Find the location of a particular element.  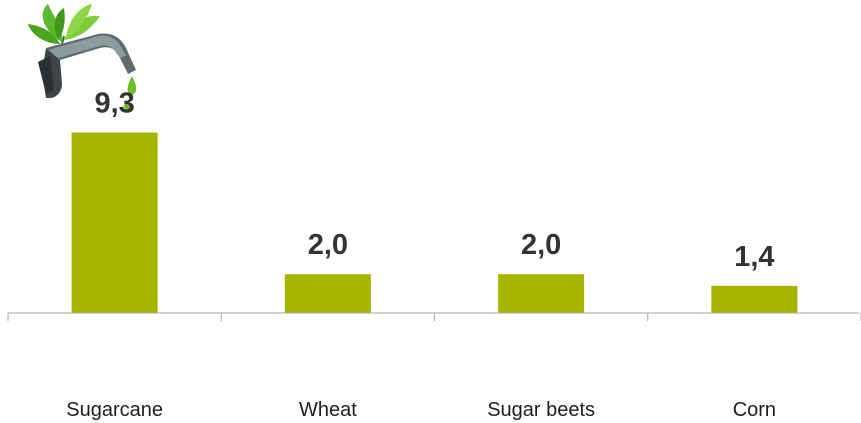

category-label: Corn is located at coordinates (754, 410).